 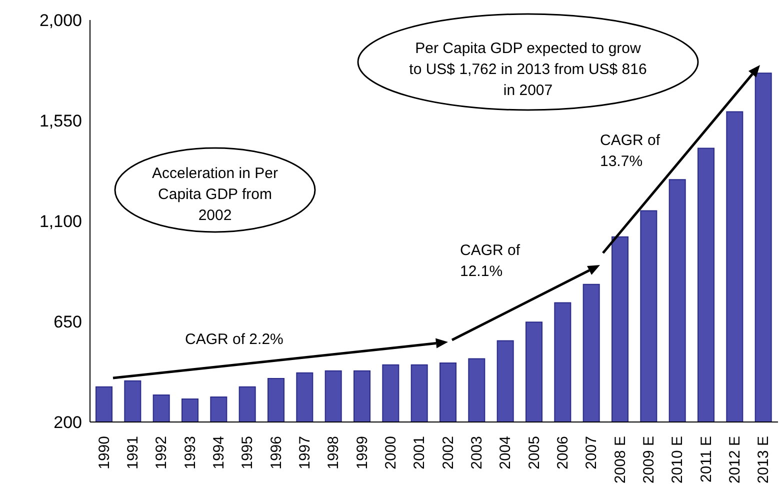 What do you see at coordinates (528, 70) in the screenshot?
I see `annotation: Per Capita GDP expected to grow to US$ 1,762 in 2013 from US$ 816 in 2007` at bounding box center [528, 70].